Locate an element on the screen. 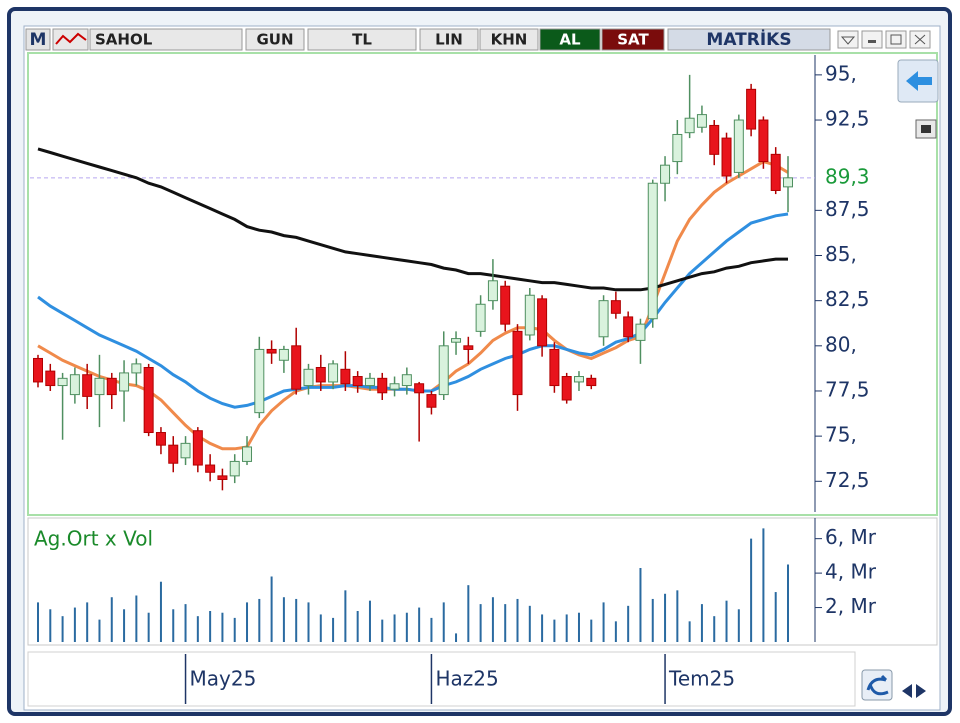 The height and width of the screenshot is (723, 960). symbol-cell is located at coordinates (166, 39).